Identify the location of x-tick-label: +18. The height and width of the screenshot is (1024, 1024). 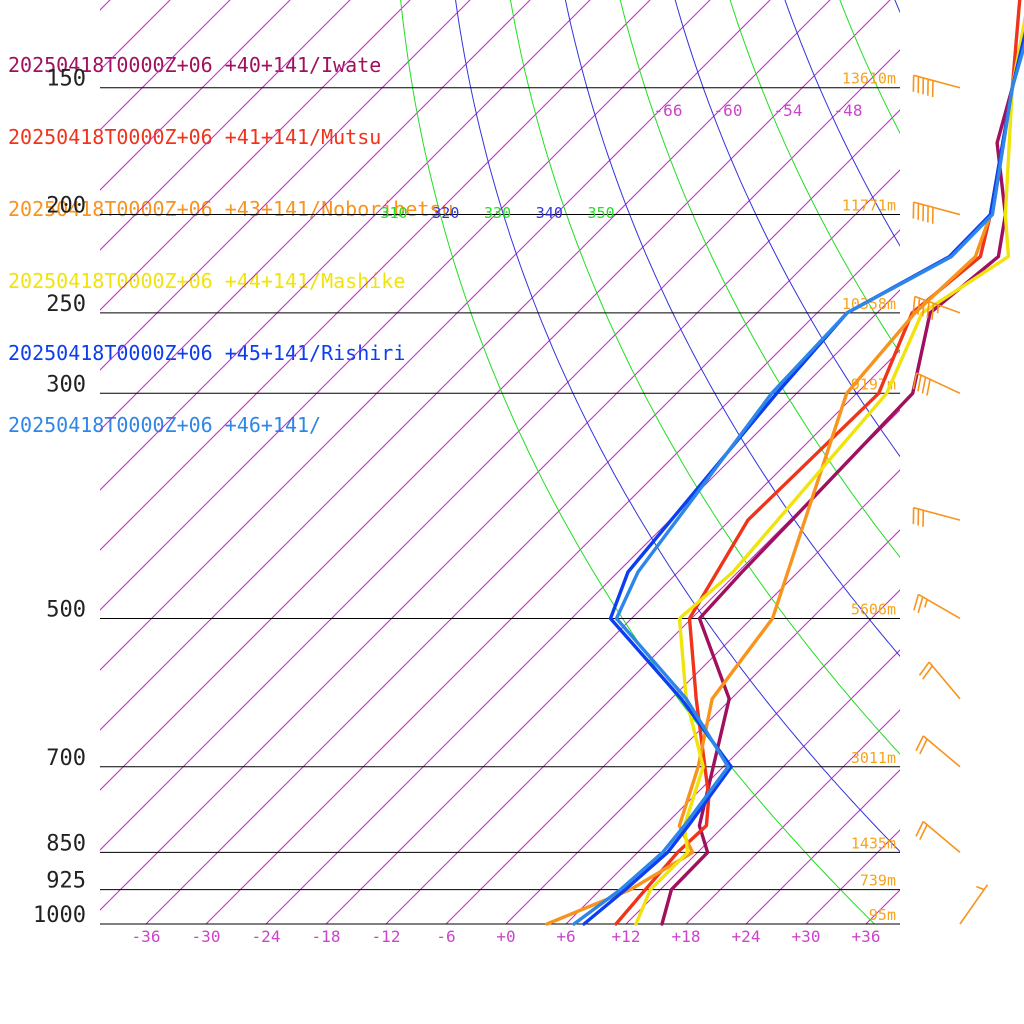
(686, 936).